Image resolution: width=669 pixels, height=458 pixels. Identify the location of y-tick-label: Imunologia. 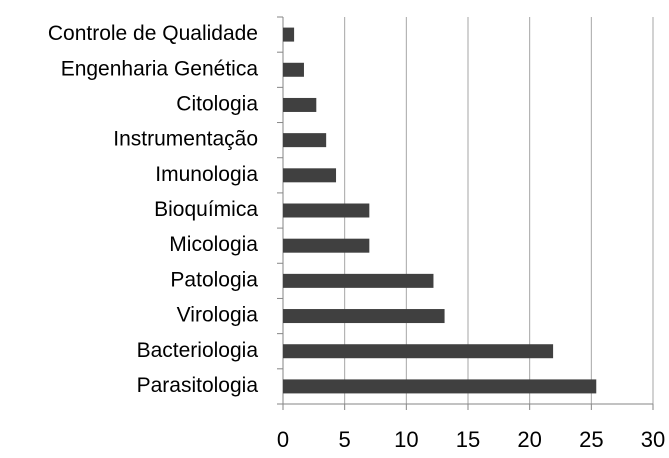
(206, 174).